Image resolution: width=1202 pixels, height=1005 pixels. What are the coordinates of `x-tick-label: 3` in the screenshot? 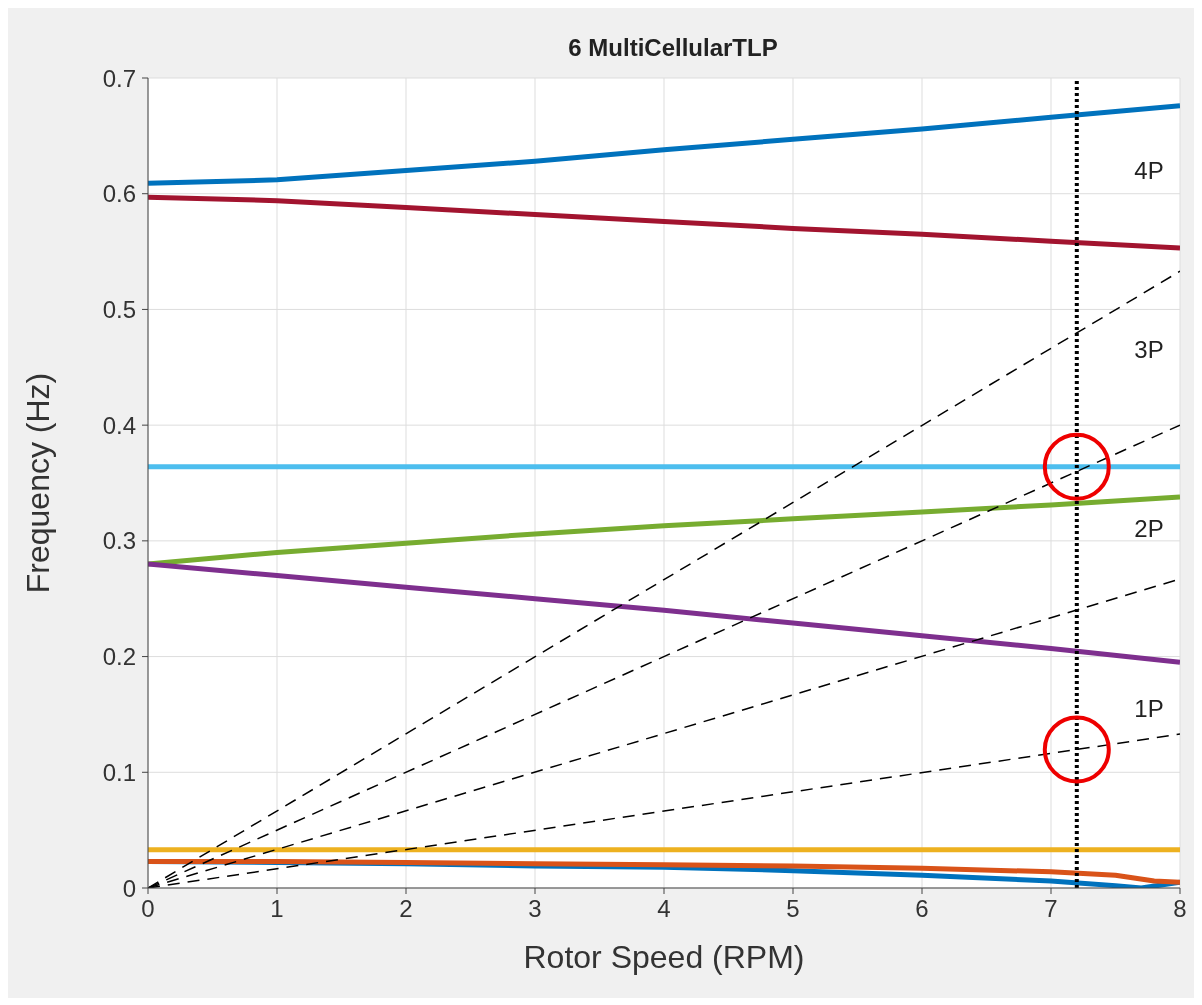 It's located at (535, 909).